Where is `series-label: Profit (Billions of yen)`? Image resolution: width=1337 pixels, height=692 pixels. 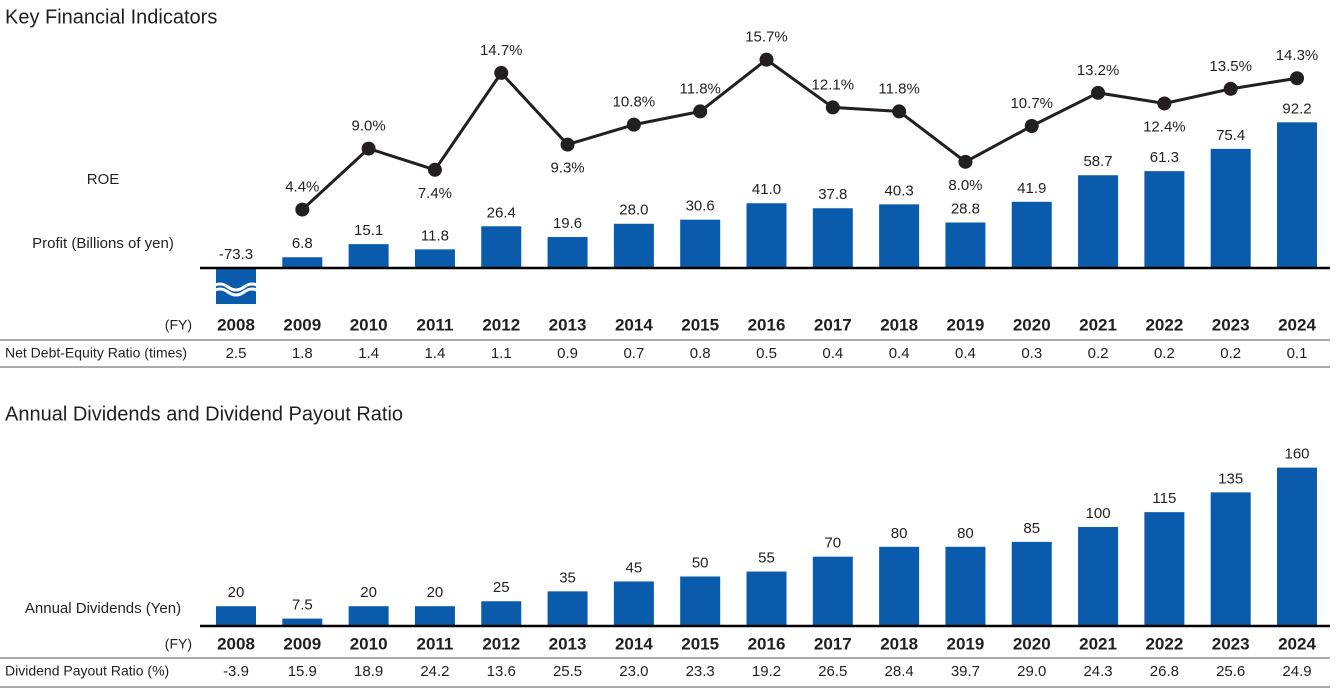
series-label: Profit (Billions of yen) is located at coordinates (103, 243).